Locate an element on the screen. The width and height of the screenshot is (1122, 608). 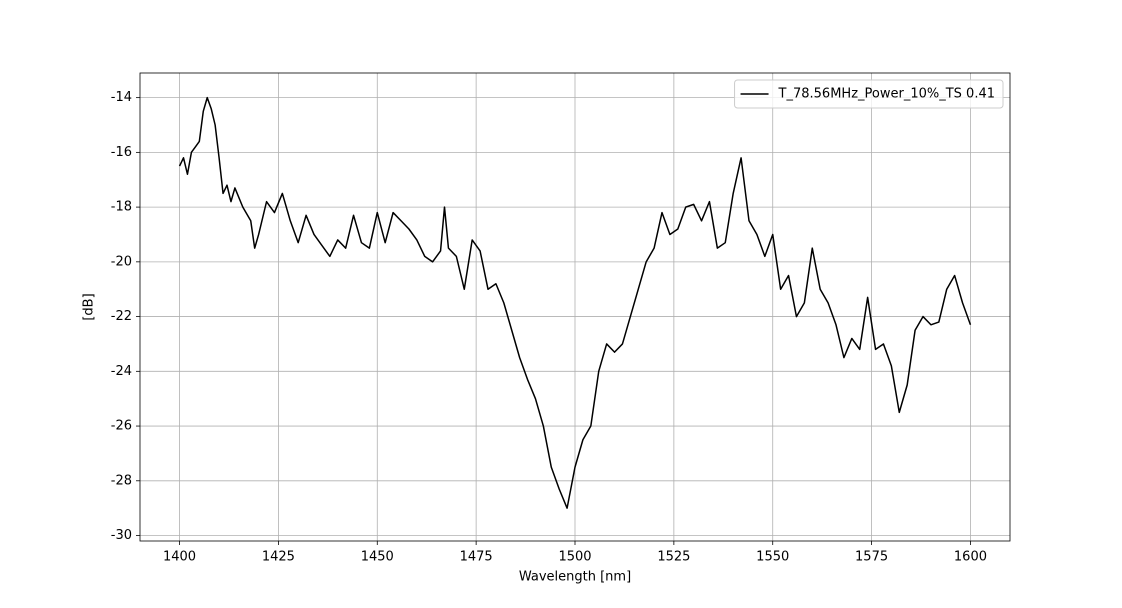
x-tick-label: 1550 is located at coordinates (772, 557).